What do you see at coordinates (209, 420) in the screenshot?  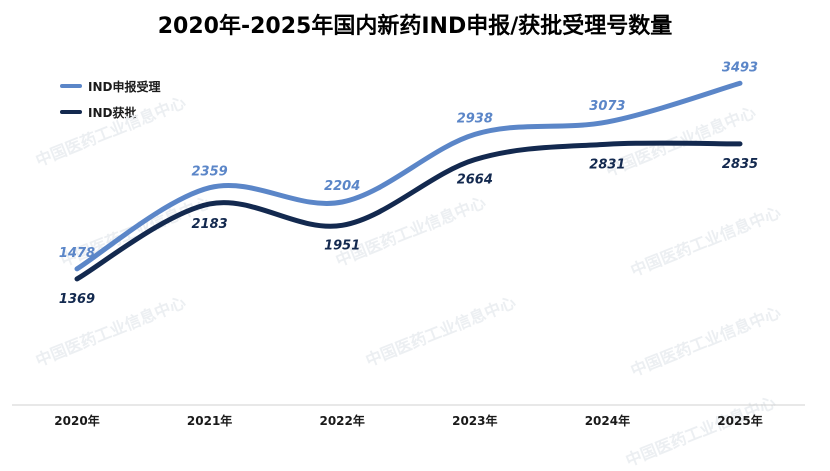 I see `x-tick-label: 2021年` at bounding box center [209, 420].